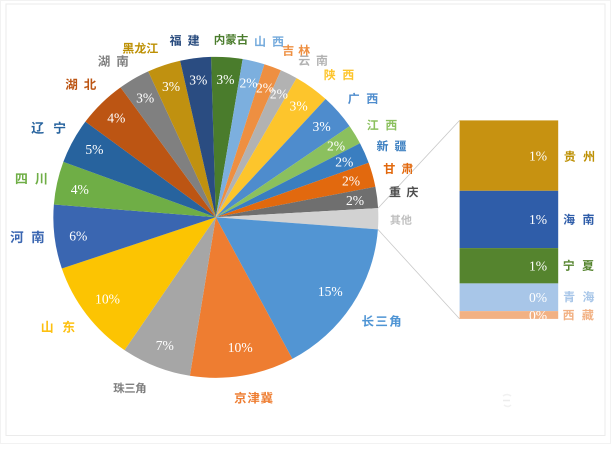 Image resolution: width=611 pixels, height=449 pixels. What do you see at coordinates (78, 235) in the screenshot?
I see `svg-text: 6%` at bounding box center [78, 235].